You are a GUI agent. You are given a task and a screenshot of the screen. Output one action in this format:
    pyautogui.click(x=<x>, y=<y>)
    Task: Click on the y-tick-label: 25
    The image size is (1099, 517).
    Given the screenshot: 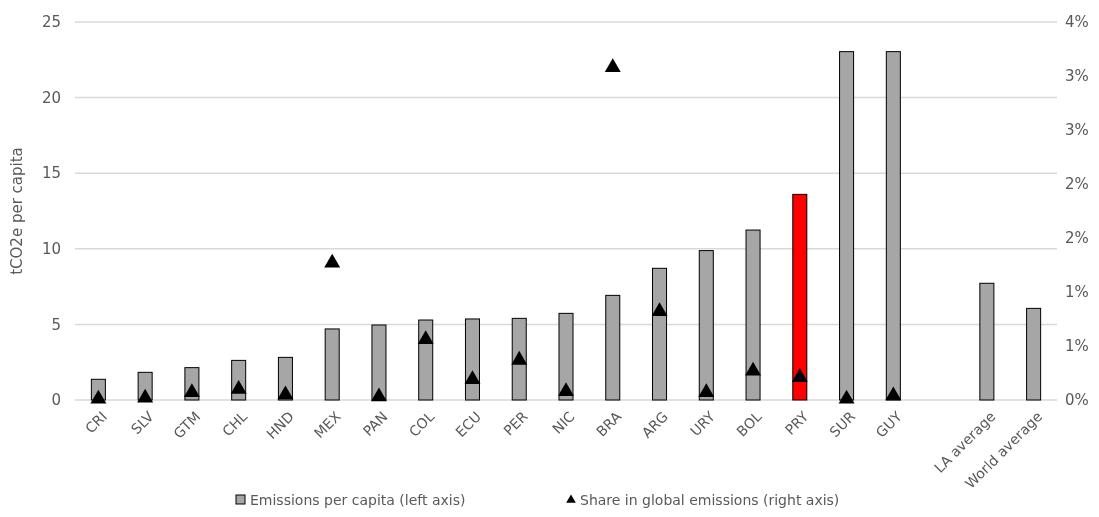 What is the action you would take?
    pyautogui.click(x=51, y=22)
    